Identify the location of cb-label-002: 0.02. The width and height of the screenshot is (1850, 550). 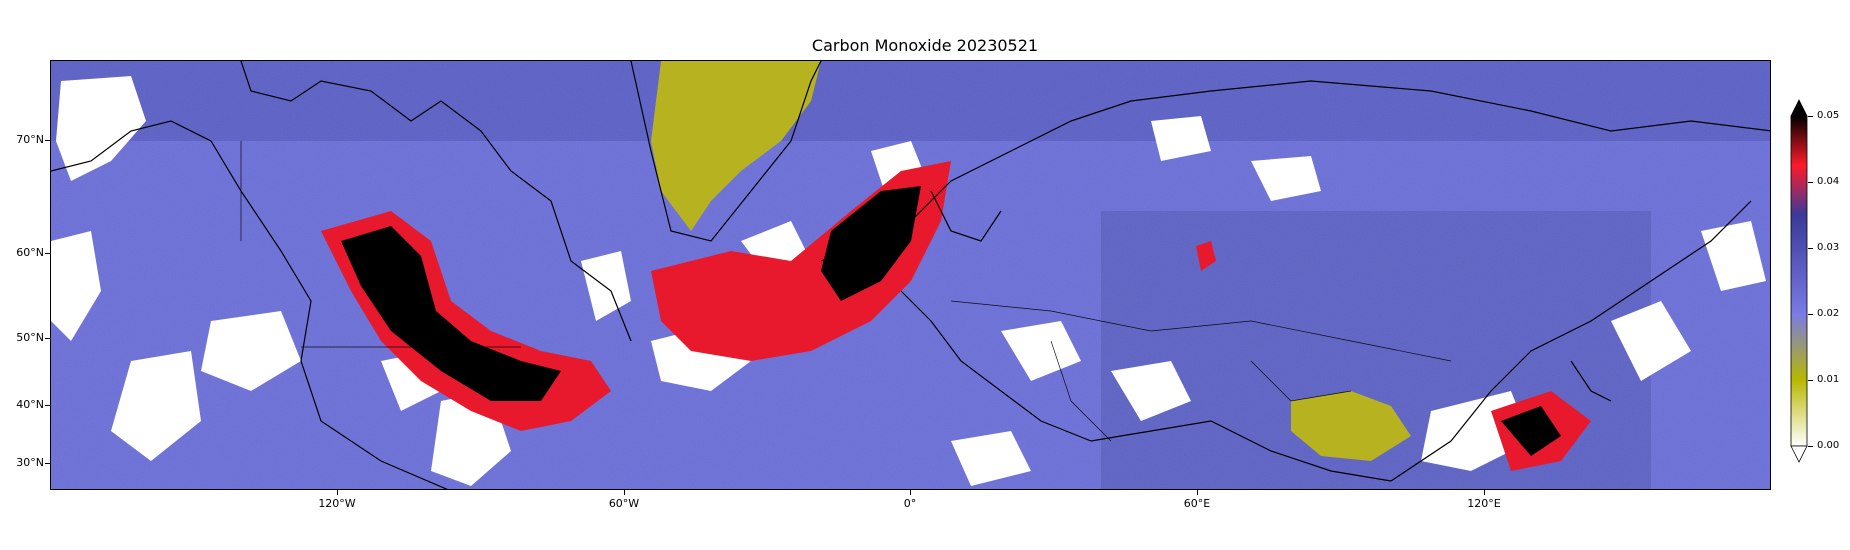
(1828, 313).